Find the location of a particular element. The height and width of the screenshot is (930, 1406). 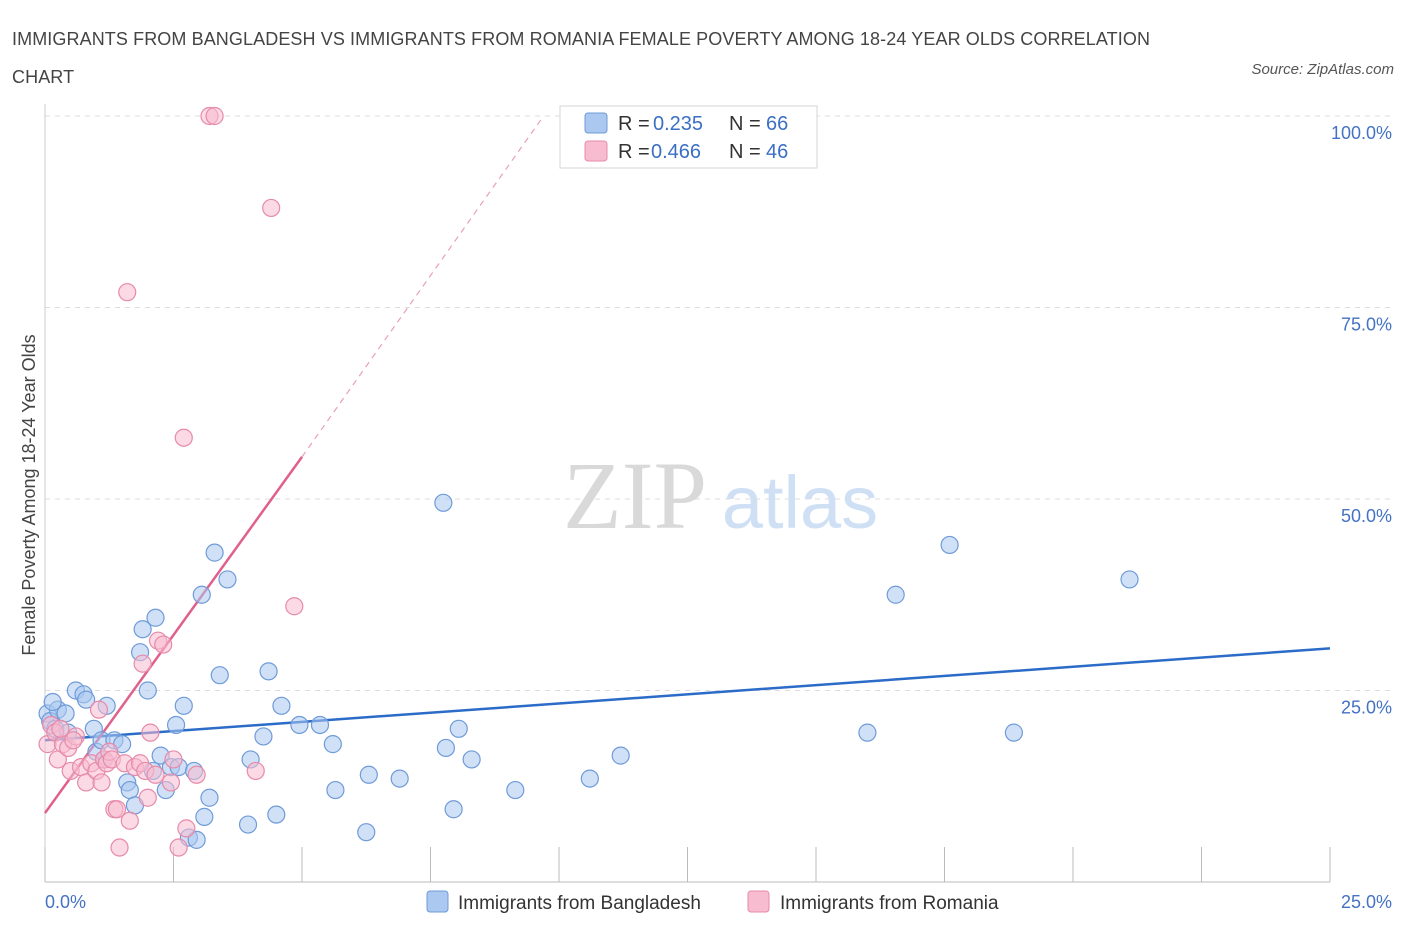

y-tick-label: 100.0% is located at coordinates (1361, 133).